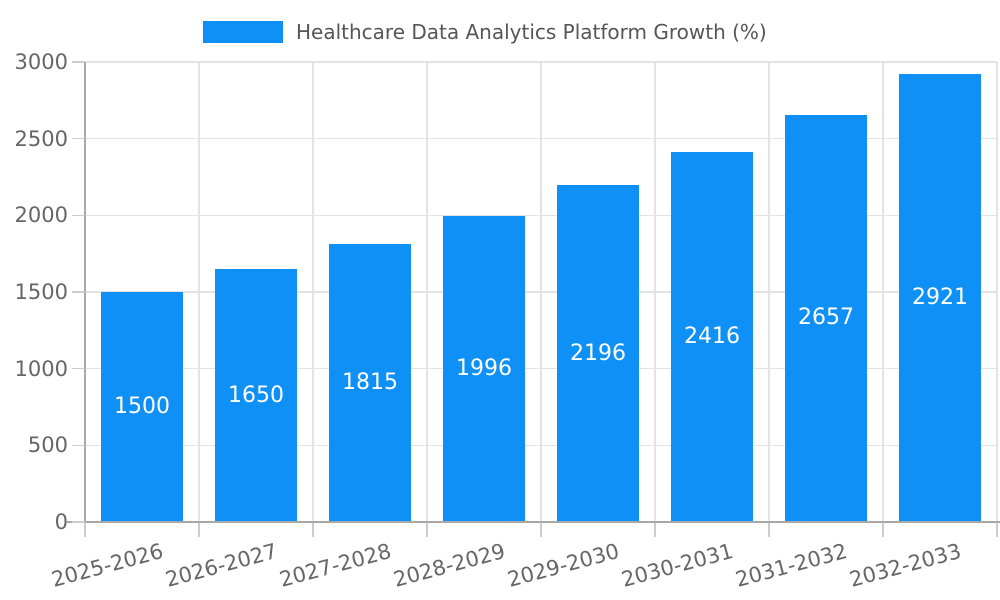  I want to click on y-tick-label: 0, so click(61, 522).